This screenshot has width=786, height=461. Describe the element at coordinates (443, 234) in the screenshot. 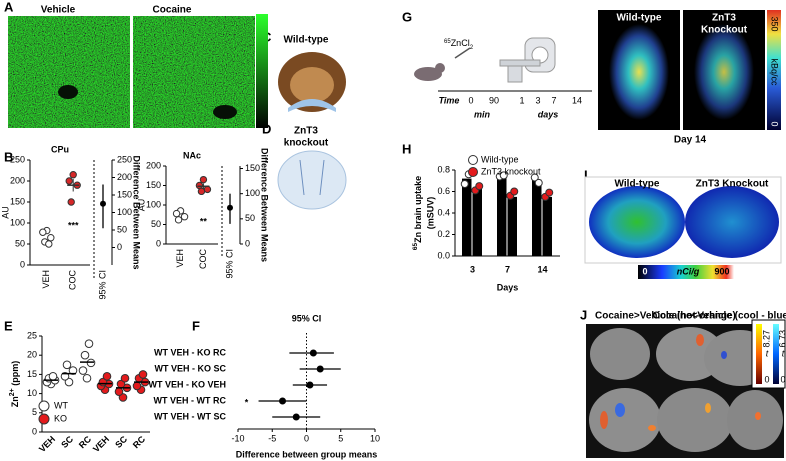

I see `y-tick-label: 0.2` at that location.